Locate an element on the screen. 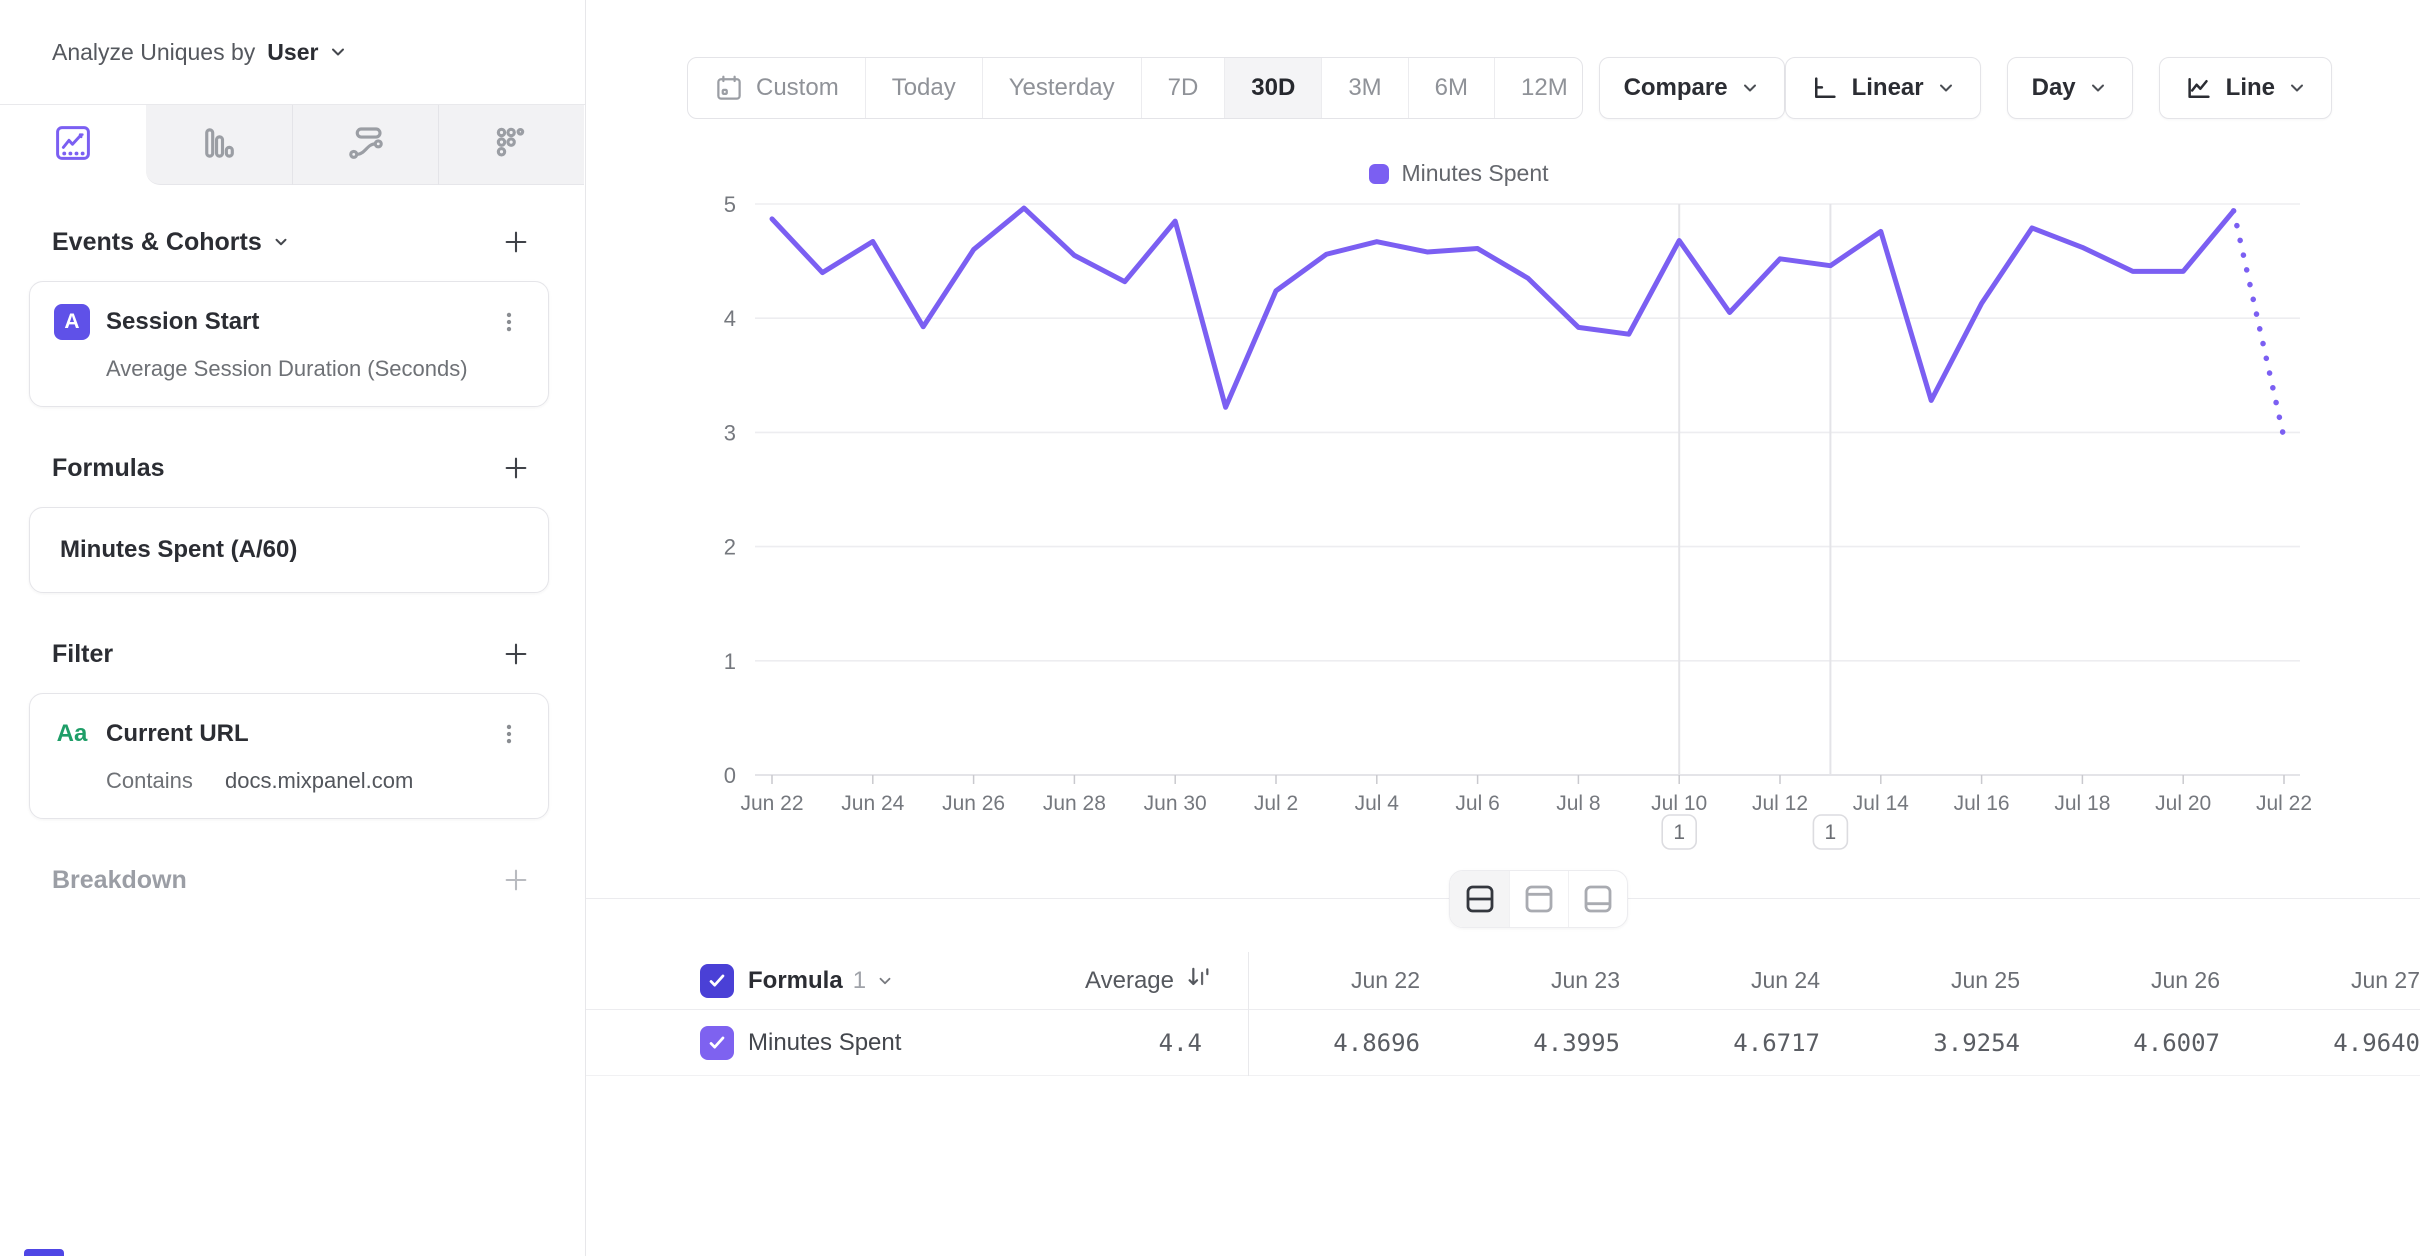 The height and width of the screenshot is (1256, 2420). svg-text: 0 is located at coordinates (730, 775).